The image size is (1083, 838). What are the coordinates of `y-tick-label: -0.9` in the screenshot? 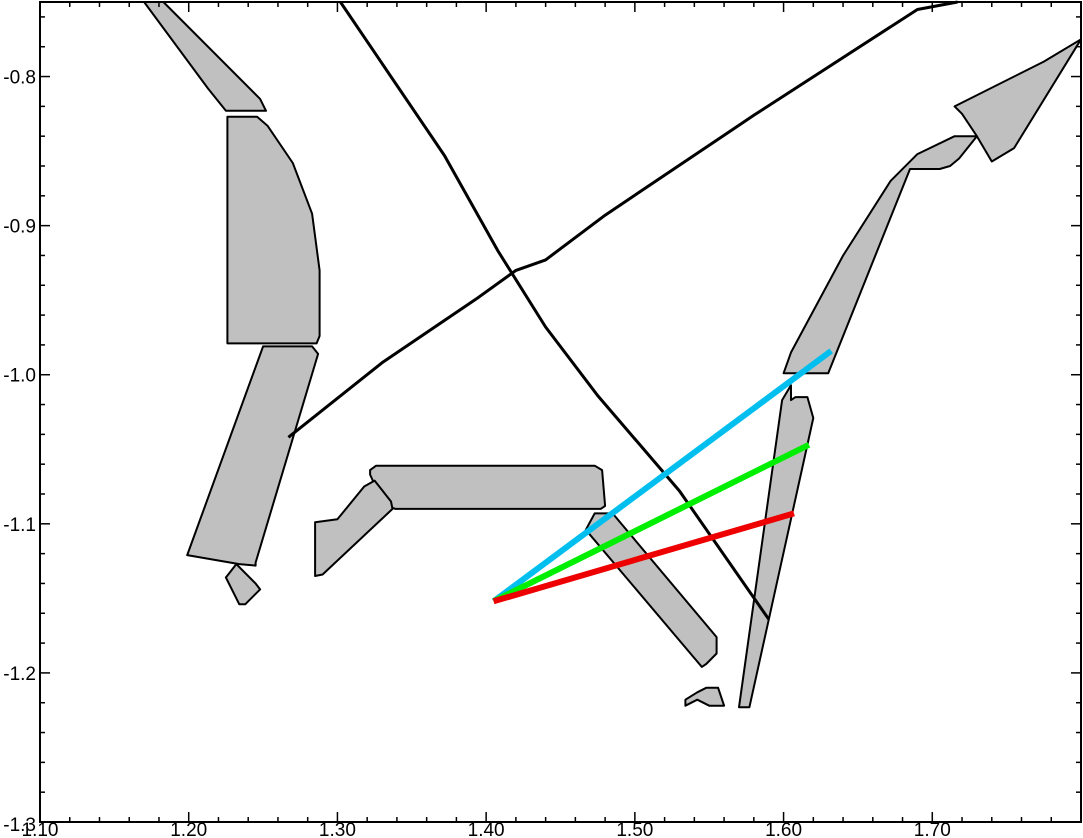 It's located at (19, 227).